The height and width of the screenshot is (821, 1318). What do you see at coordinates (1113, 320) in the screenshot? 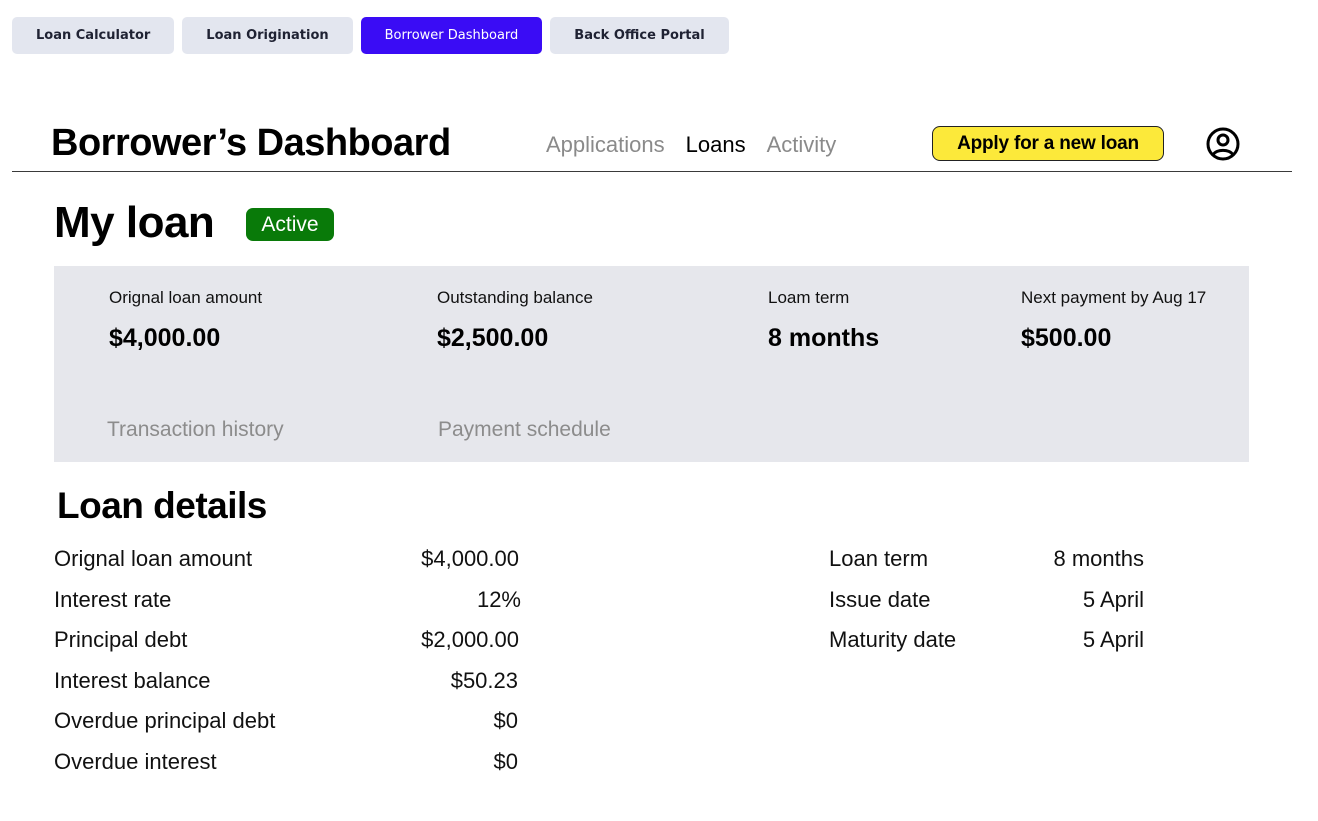
I see `stat-next-payment: Next payment by Aug 17 $500.00` at bounding box center [1113, 320].